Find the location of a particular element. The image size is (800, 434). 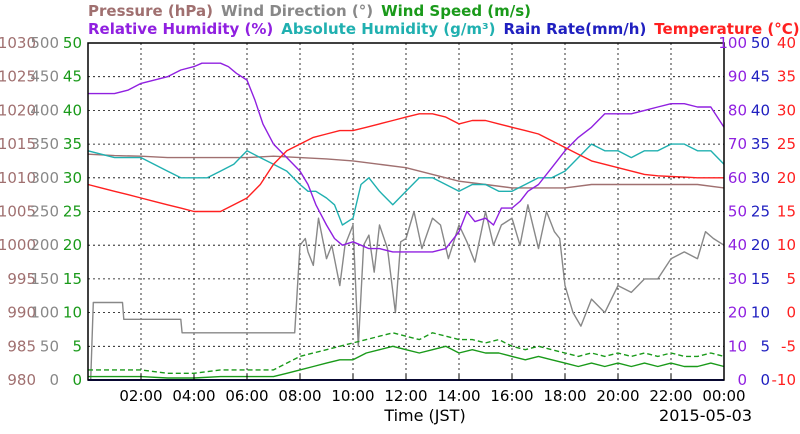

temperature-tick-label: 35 is located at coordinates (786, 77).